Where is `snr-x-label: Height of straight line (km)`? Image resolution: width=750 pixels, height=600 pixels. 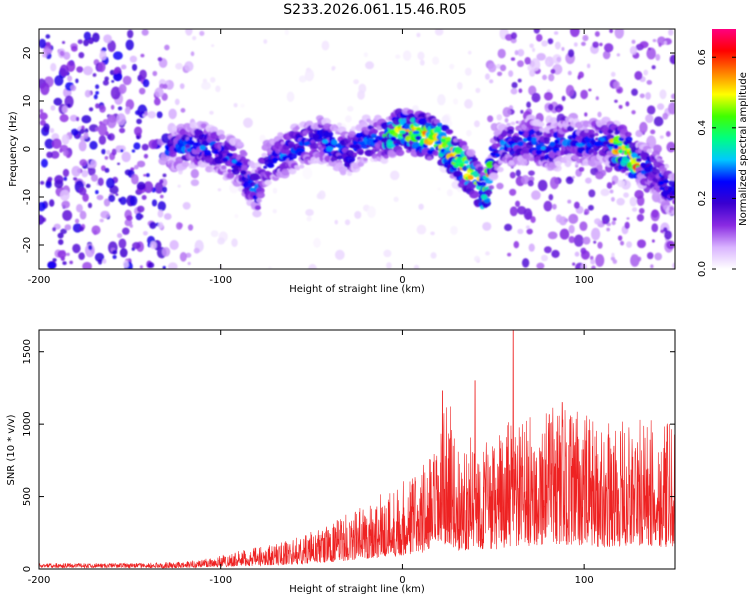
snr-x-label: Height of straight line (km) is located at coordinates (357, 589).